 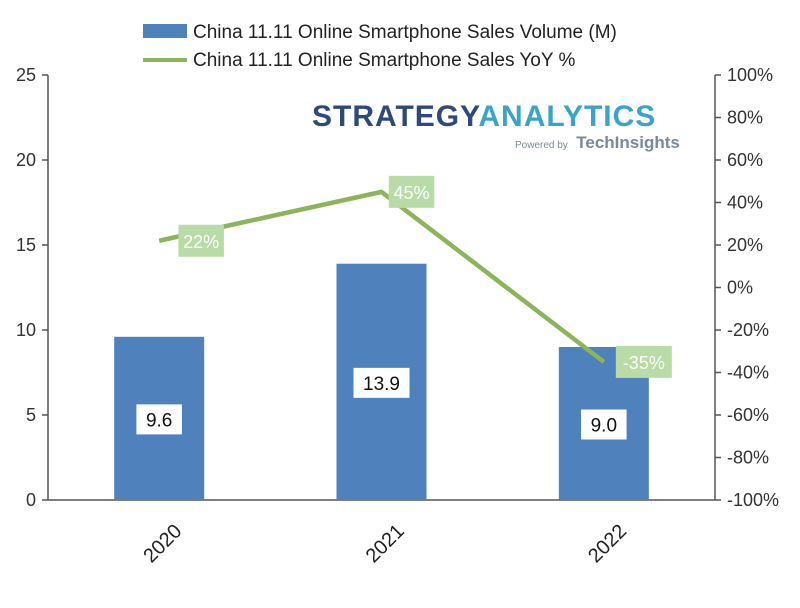 What do you see at coordinates (745, 160) in the screenshot?
I see `right-tick-label: 60%` at bounding box center [745, 160].